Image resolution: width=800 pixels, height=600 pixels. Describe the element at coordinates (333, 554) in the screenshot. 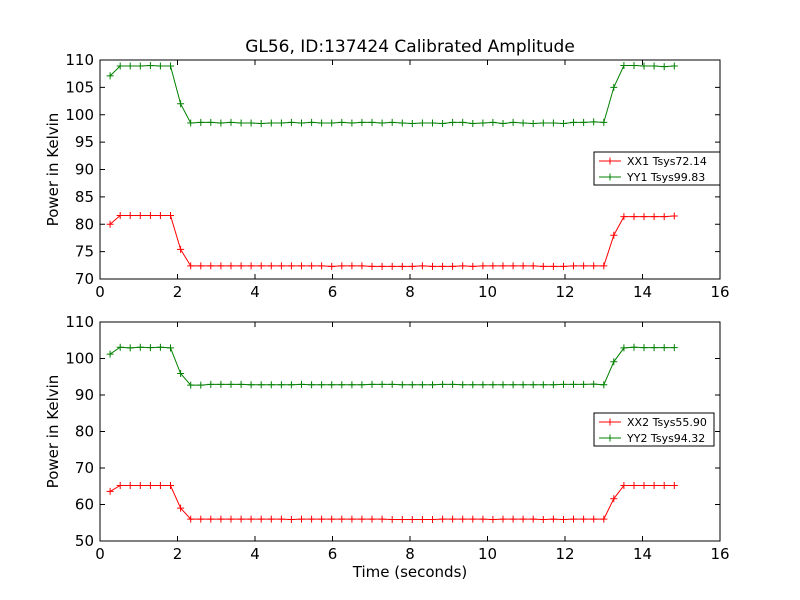

I see `x-tick-label: 6` at that location.